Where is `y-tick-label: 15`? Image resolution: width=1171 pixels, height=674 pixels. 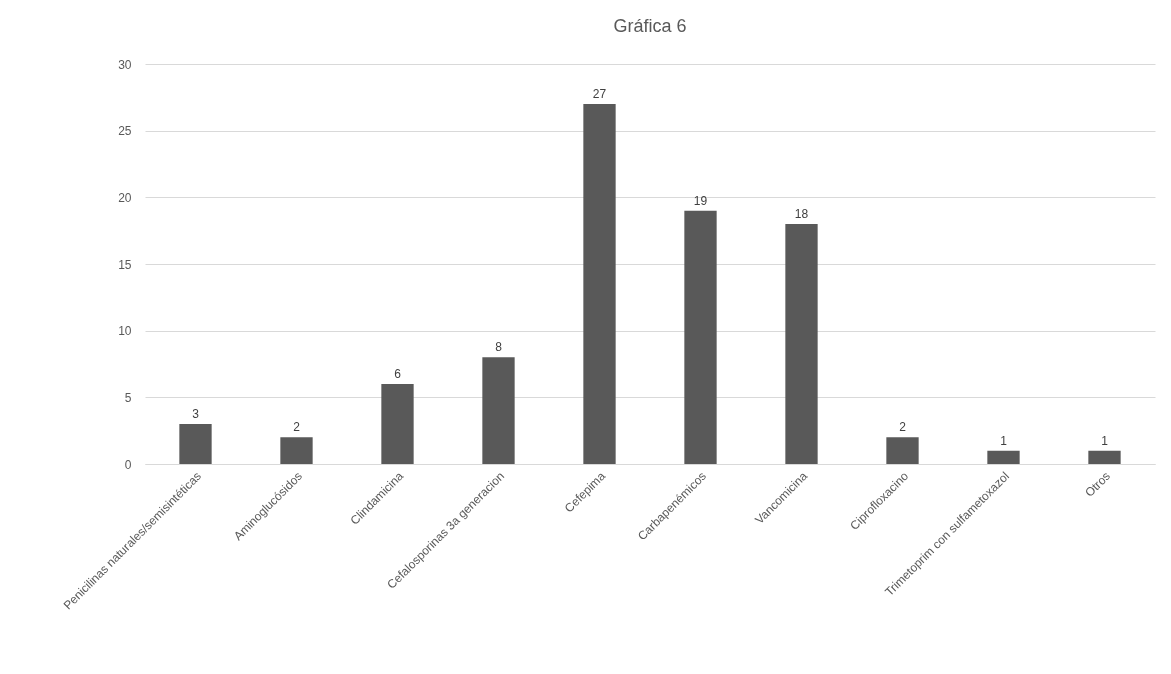 y-tick-label: 15 is located at coordinates (125, 264).